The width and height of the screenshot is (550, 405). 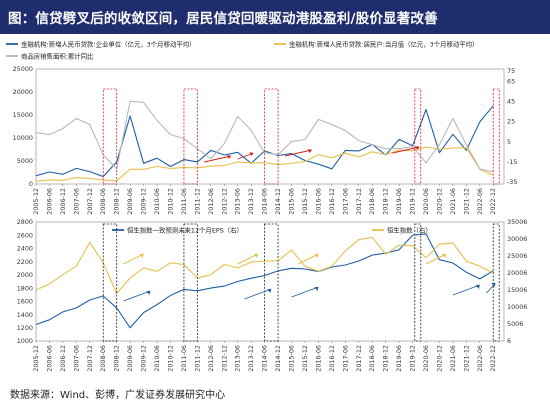 I want to click on y-right-tick-label: 30006, so click(x=517, y=239).